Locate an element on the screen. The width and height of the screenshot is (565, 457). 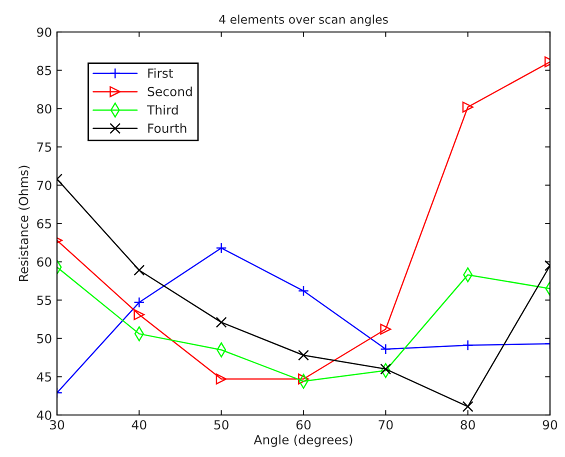
y-tick-label: 65 is located at coordinates (44, 223).